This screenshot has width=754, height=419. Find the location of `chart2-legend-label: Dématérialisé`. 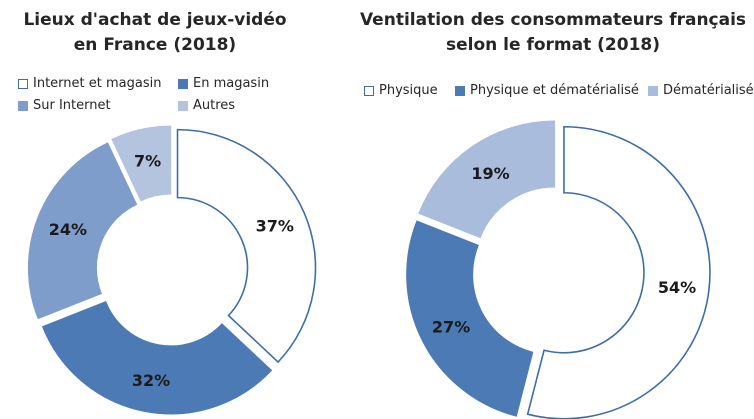

chart2-legend-label: Dématérialisé is located at coordinates (708, 90).